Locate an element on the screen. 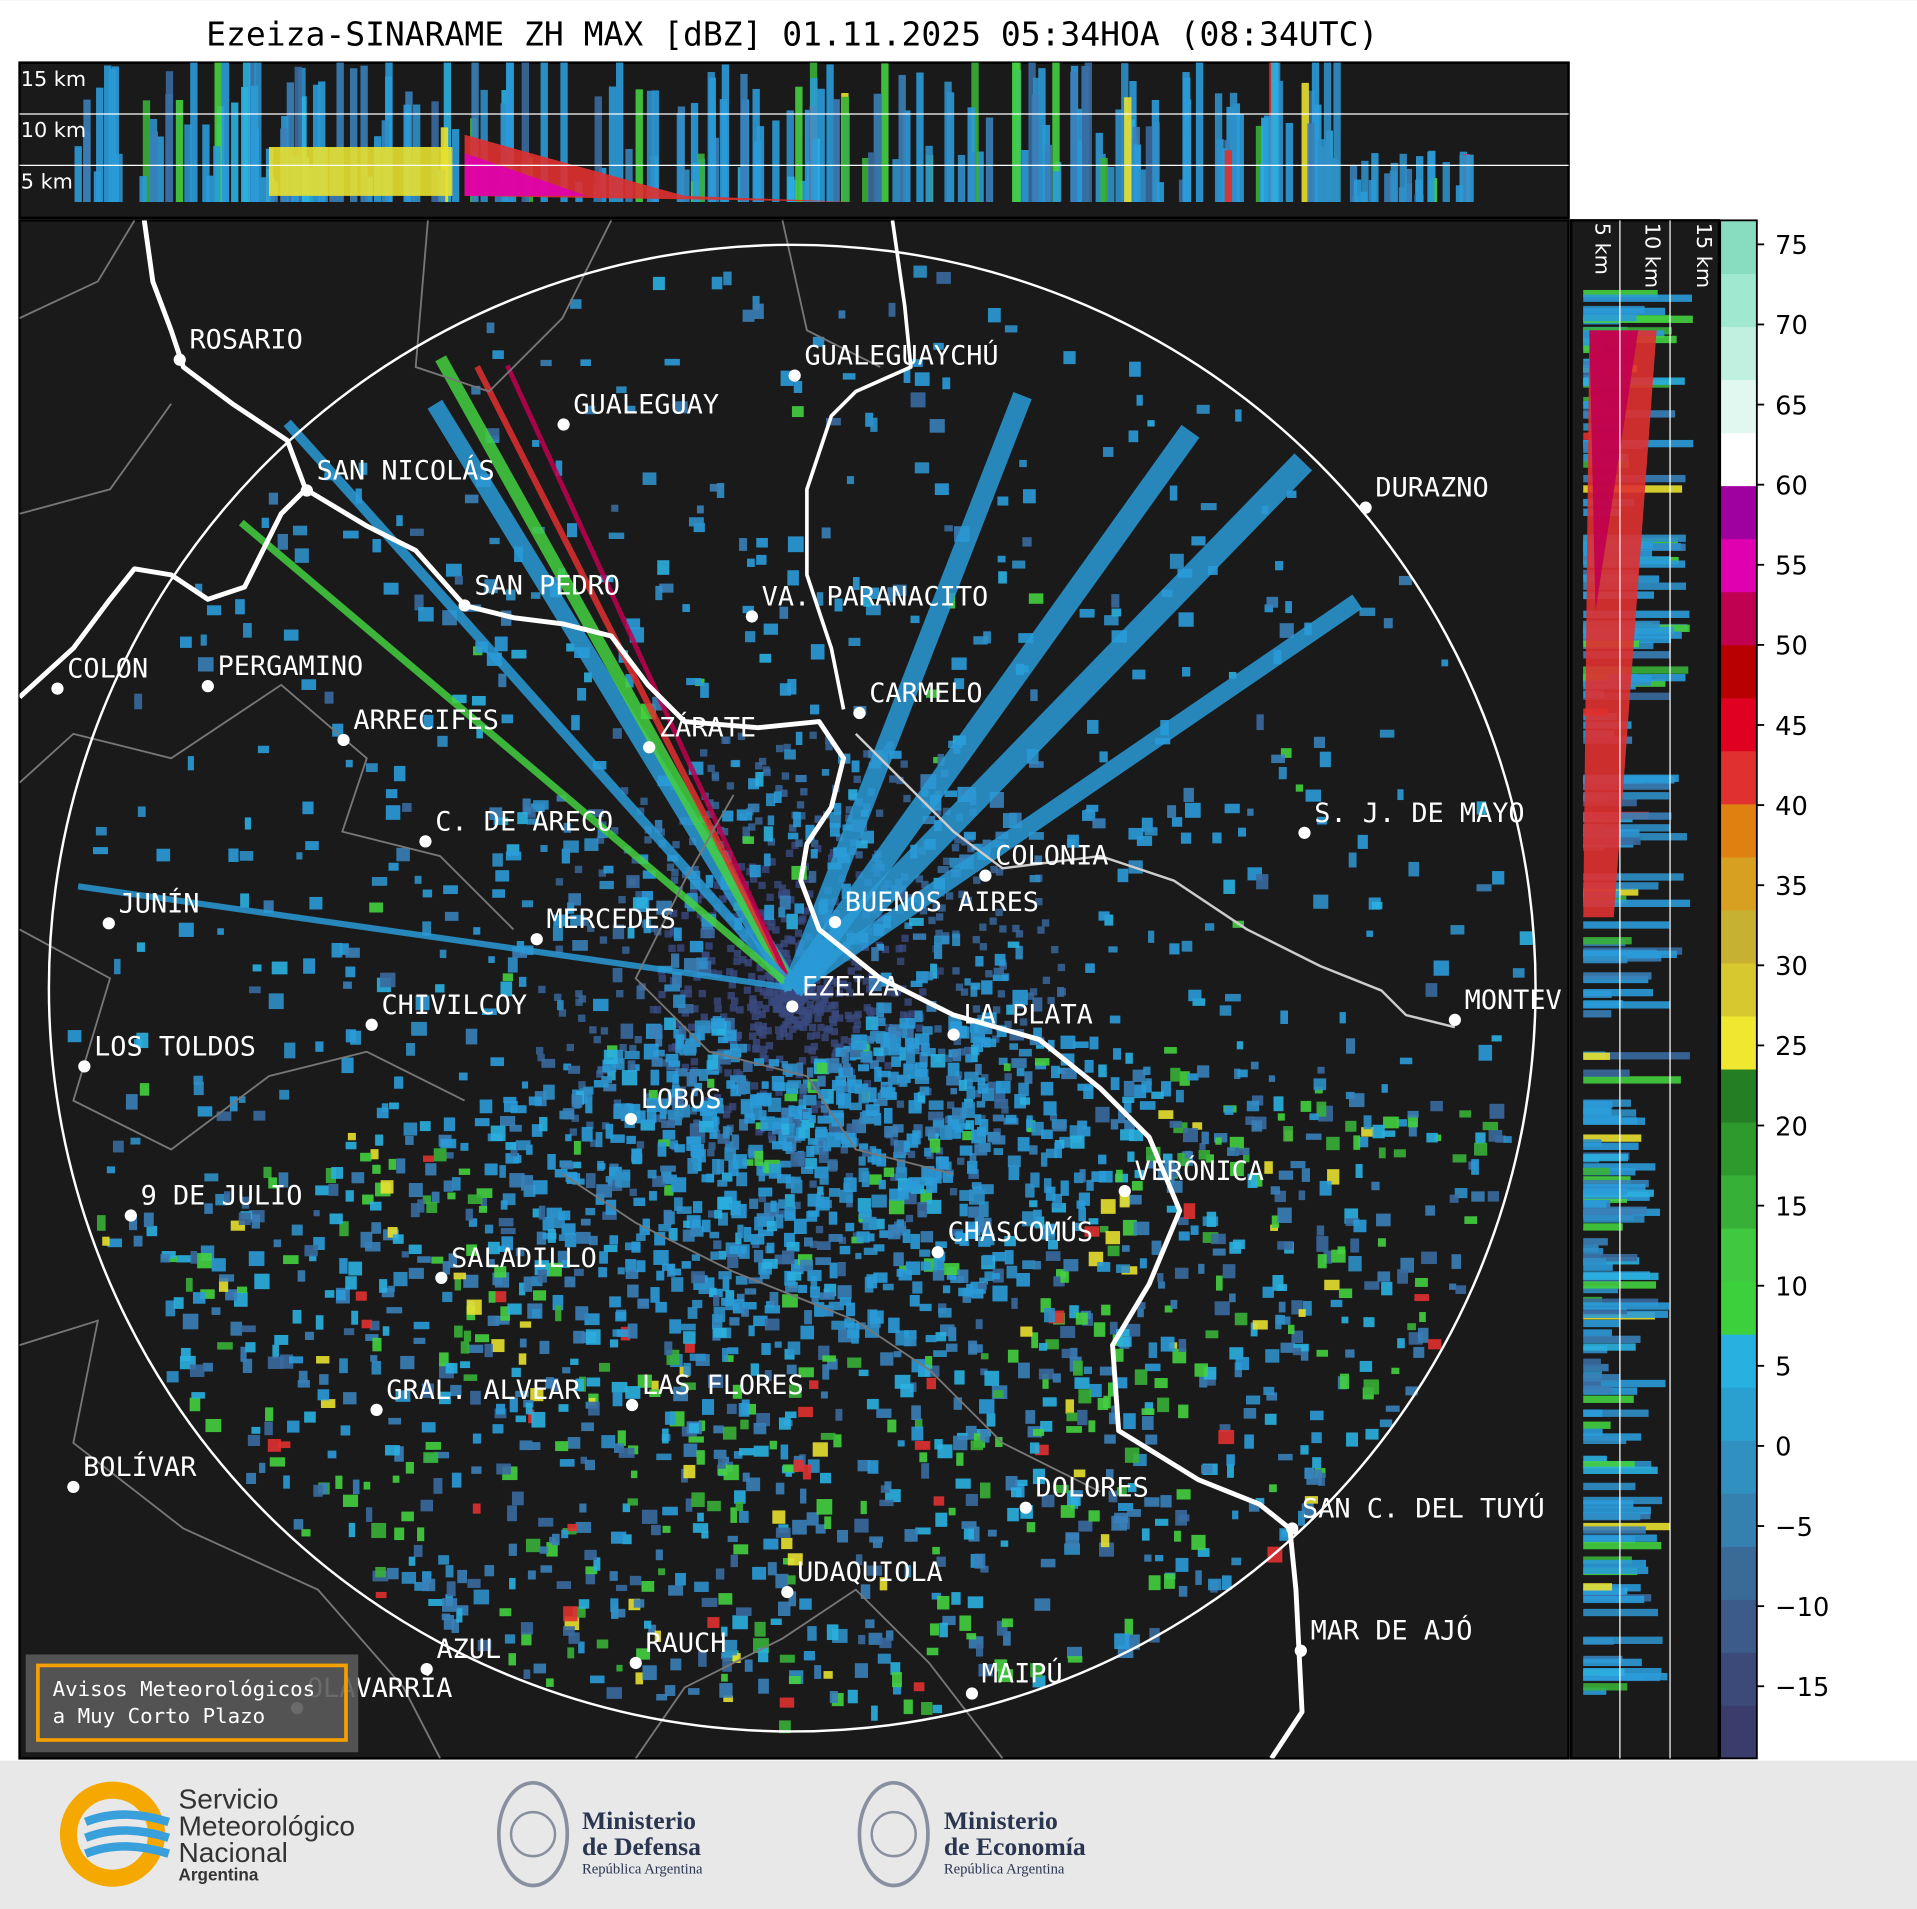 This screenshot has height=1909, width=1917. height-label: 5 km is located at coordinates (47, 182).